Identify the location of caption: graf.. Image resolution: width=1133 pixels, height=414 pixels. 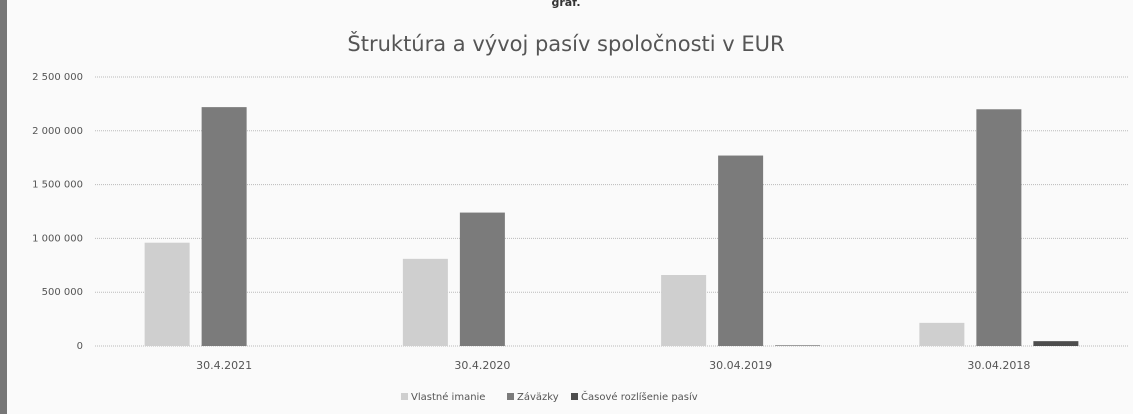
(565, 4).